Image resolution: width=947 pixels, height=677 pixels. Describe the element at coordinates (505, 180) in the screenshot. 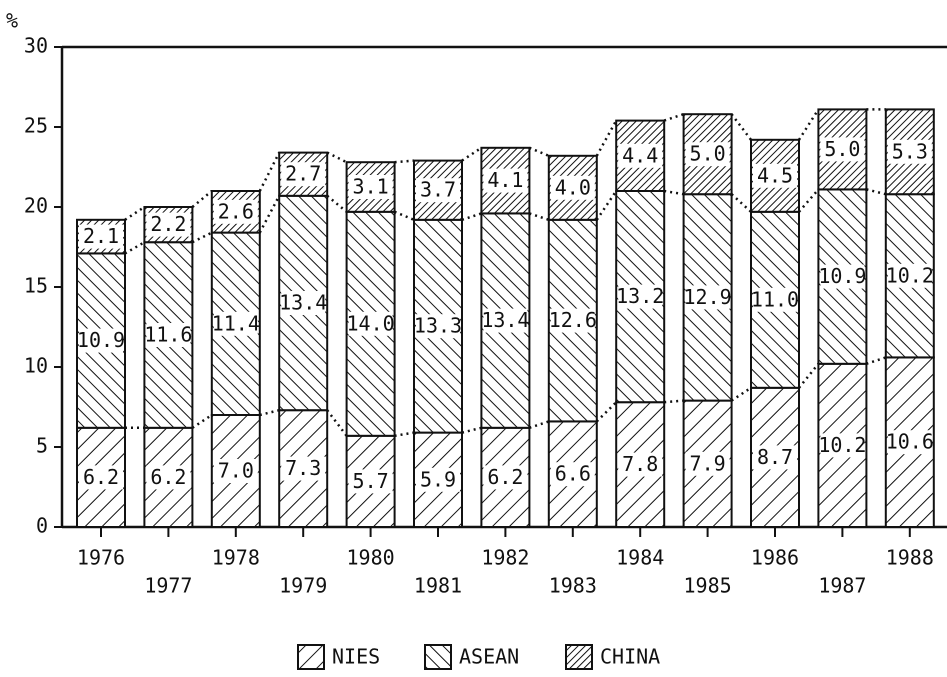

I see `value-label: 4.1` at that location.